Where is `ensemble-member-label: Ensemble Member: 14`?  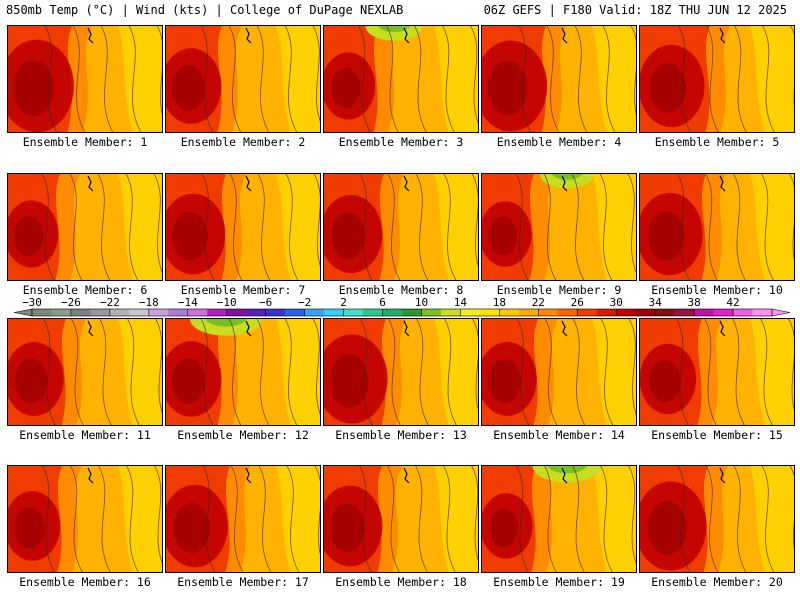 ensemble-member-label: Ensemble Member: 14 is located at coordinates (559, 435).